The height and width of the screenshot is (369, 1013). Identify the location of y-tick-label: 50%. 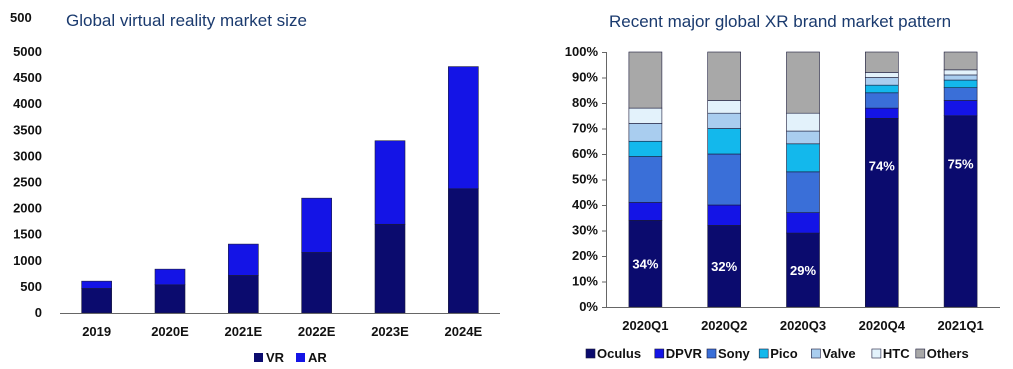
(585, 179).